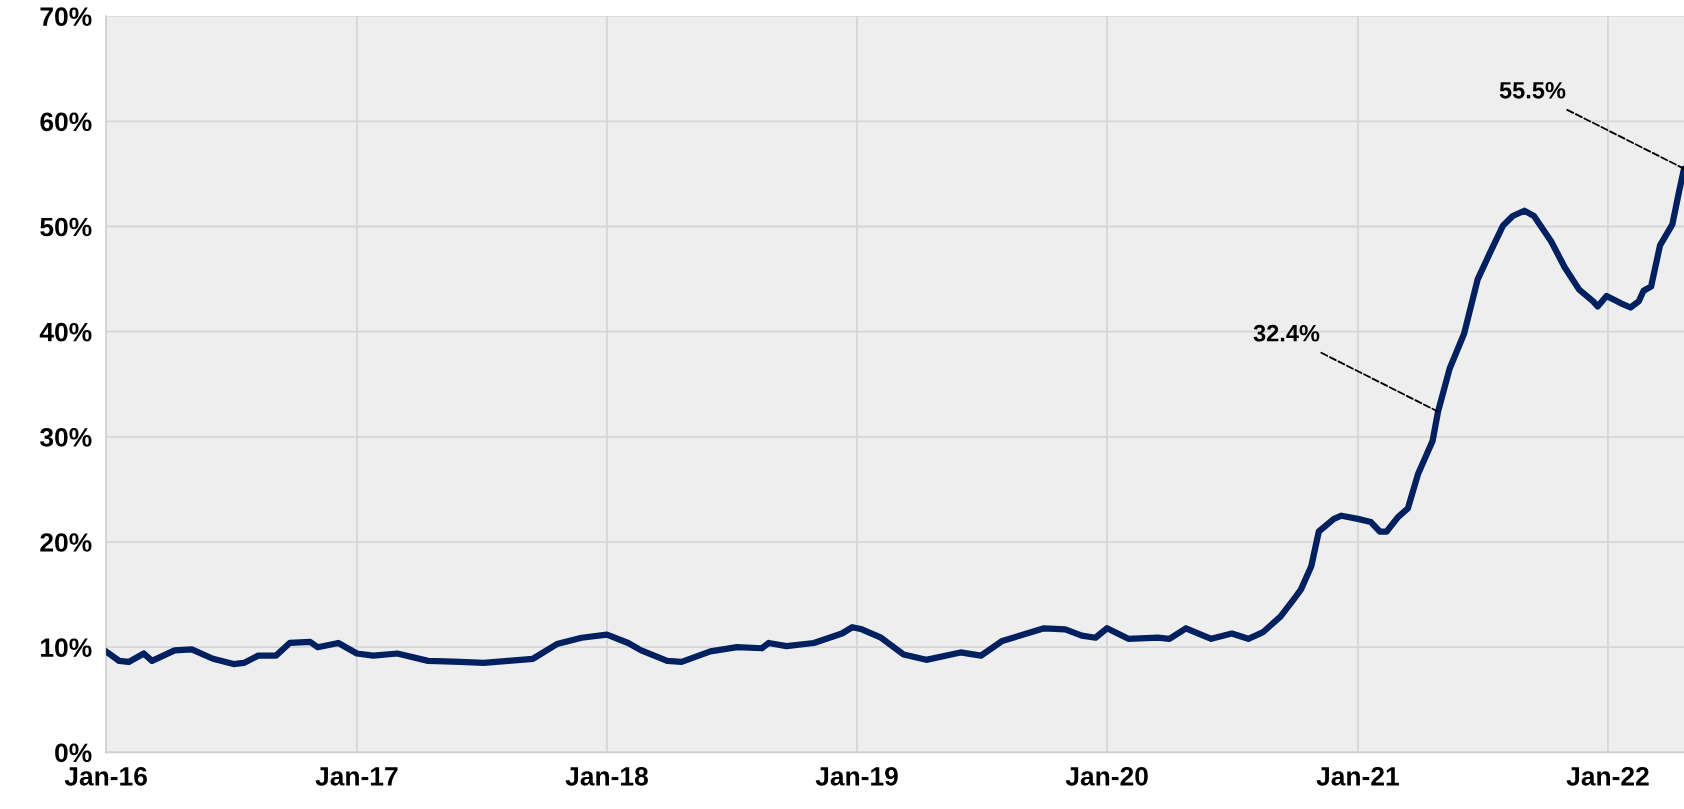  Describe the element at coordinates (65, 437) in the screenshot. I see `y-tick-label: 30%` at that location.